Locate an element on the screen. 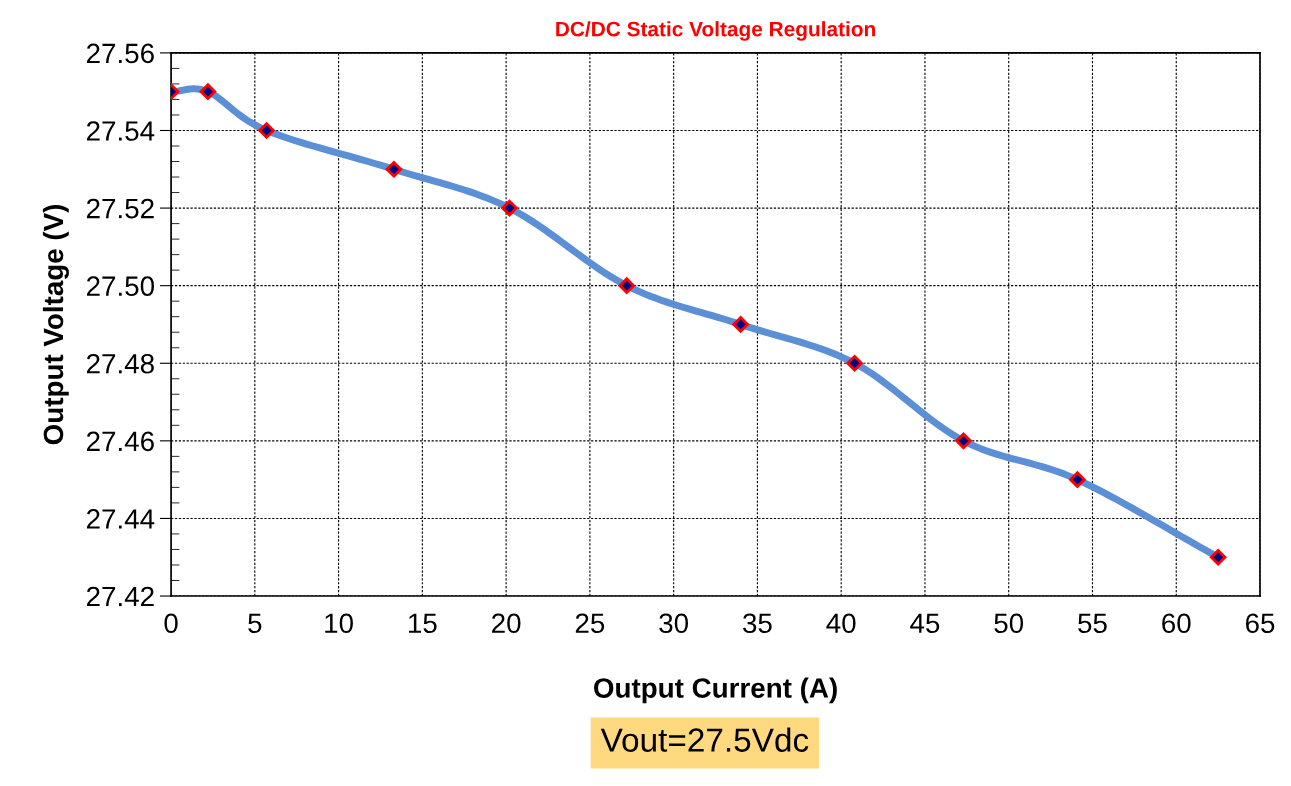 The image size is (1291, 786). x-tick-label: 50 is located at coordinates (1009, 623).